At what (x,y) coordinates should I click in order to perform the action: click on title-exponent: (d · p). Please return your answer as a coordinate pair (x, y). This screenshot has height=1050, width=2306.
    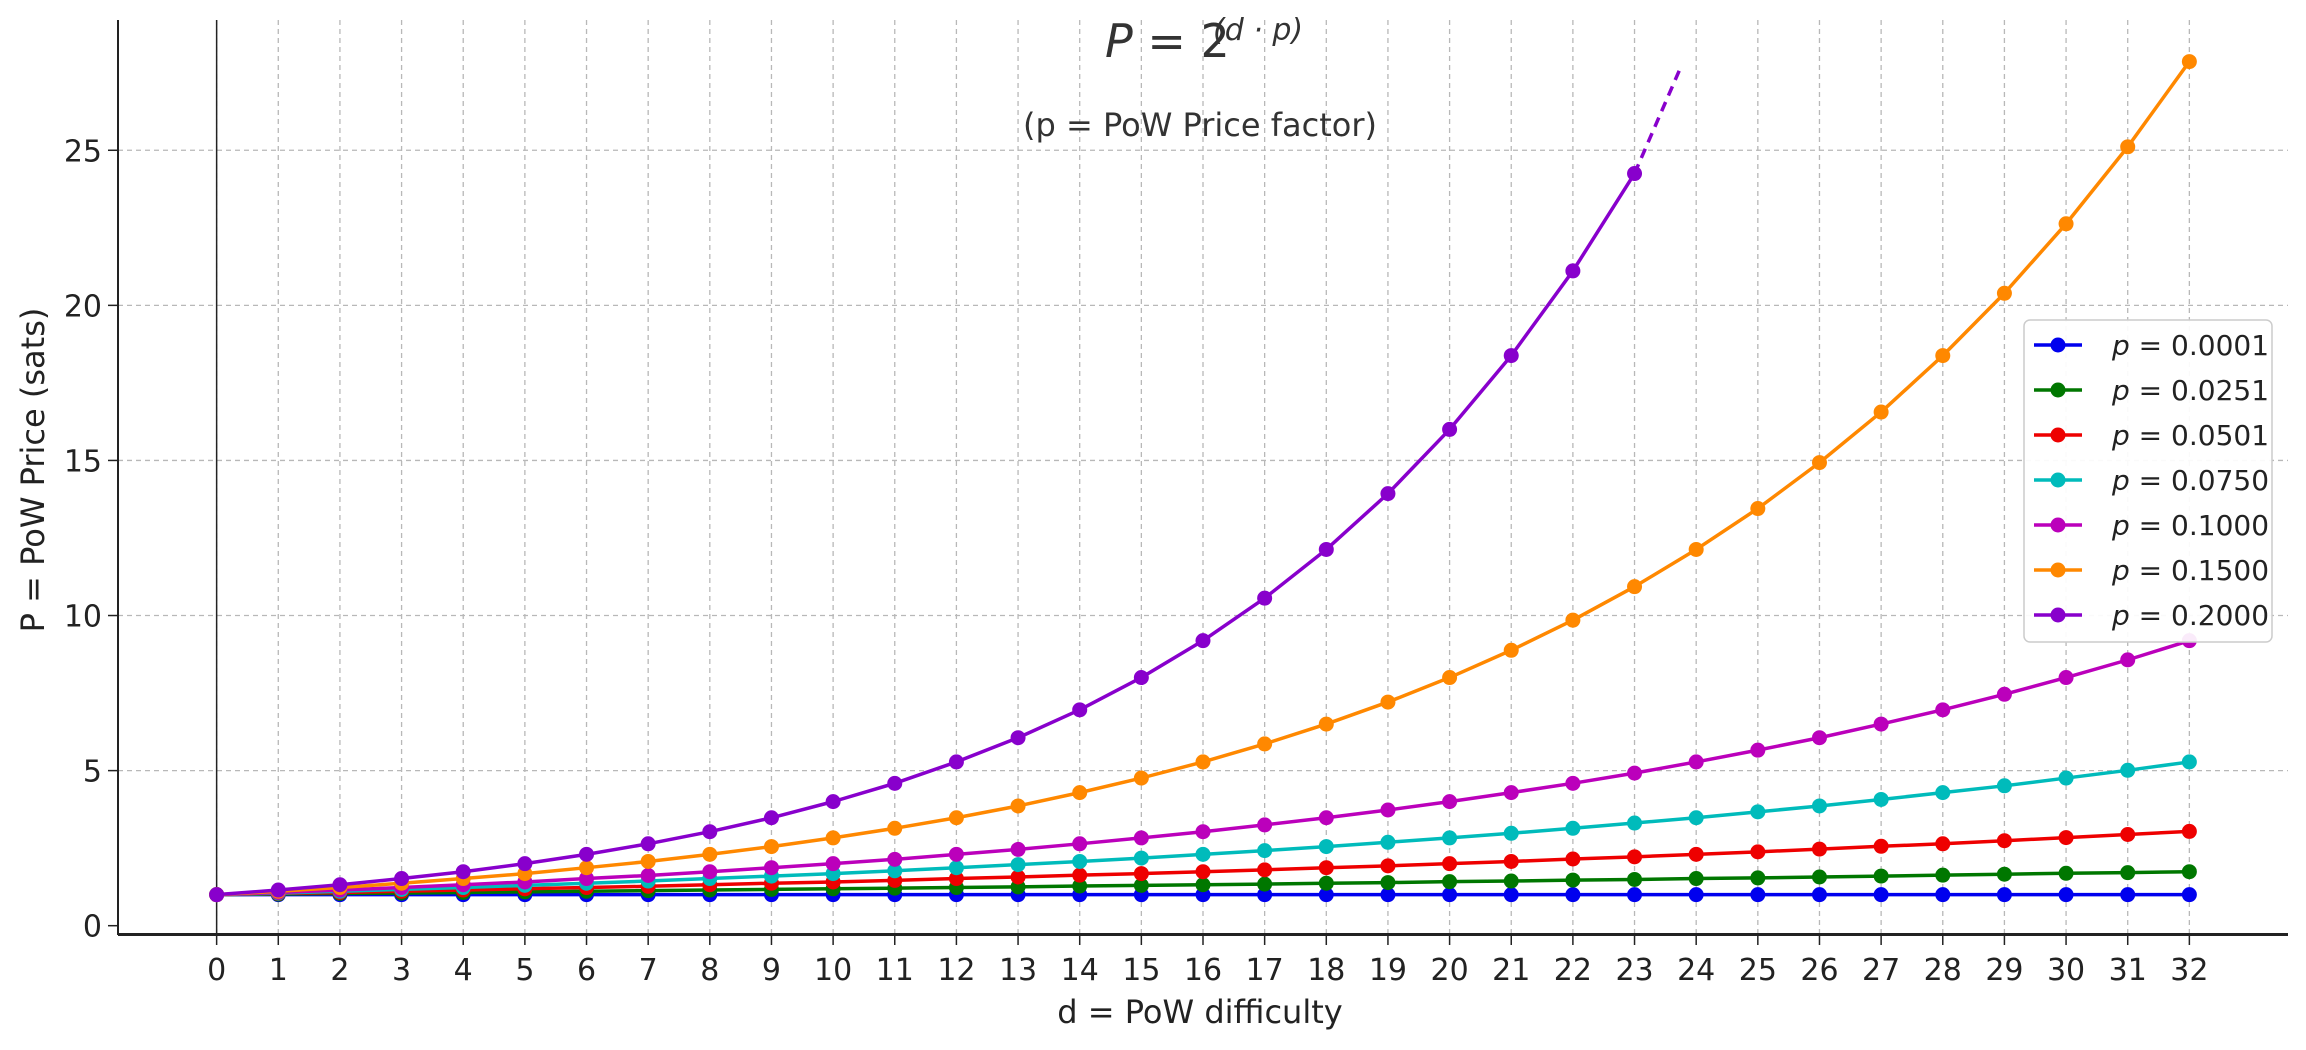
    Looking at the image, I should click on (1258, 30).